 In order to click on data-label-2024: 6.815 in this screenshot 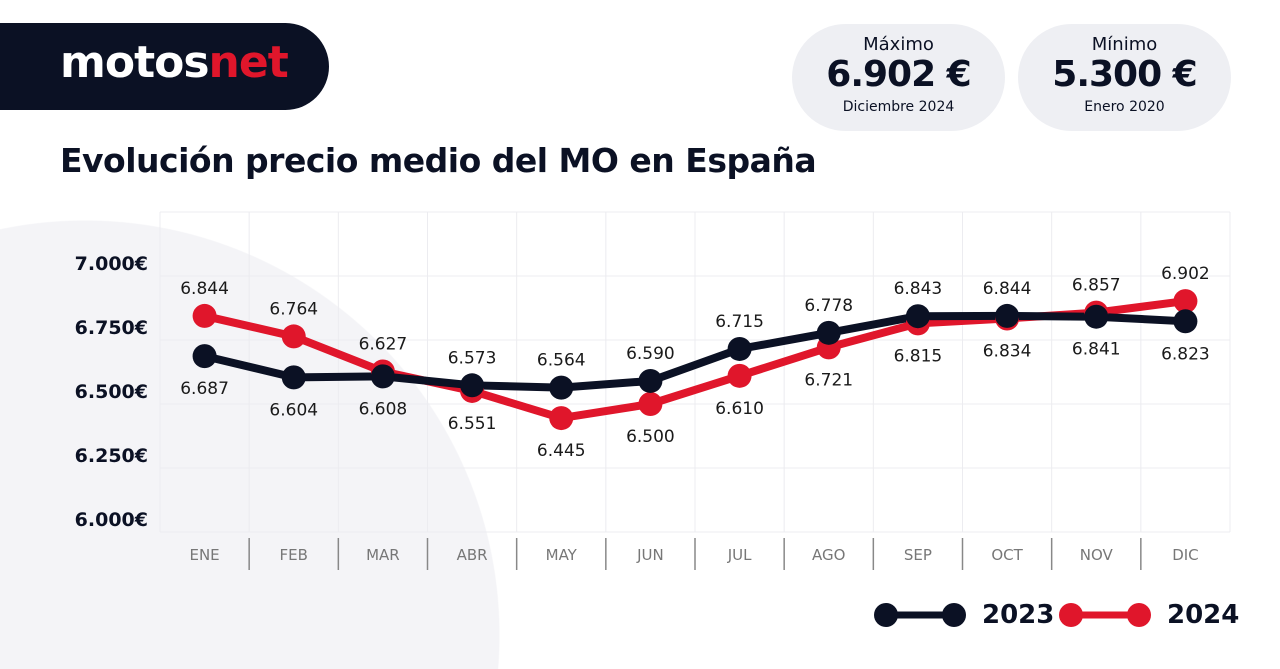, I will do `click(918, 356)`.